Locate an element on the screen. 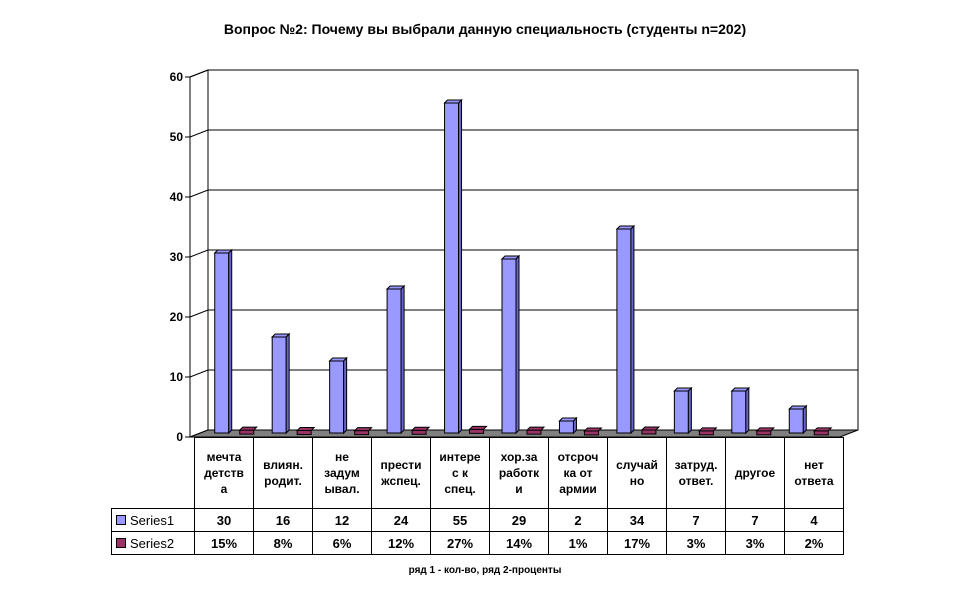 The height and width of the screenshot is (604, 970). data-label-series2: 3% is located at coordinates (755, 543).